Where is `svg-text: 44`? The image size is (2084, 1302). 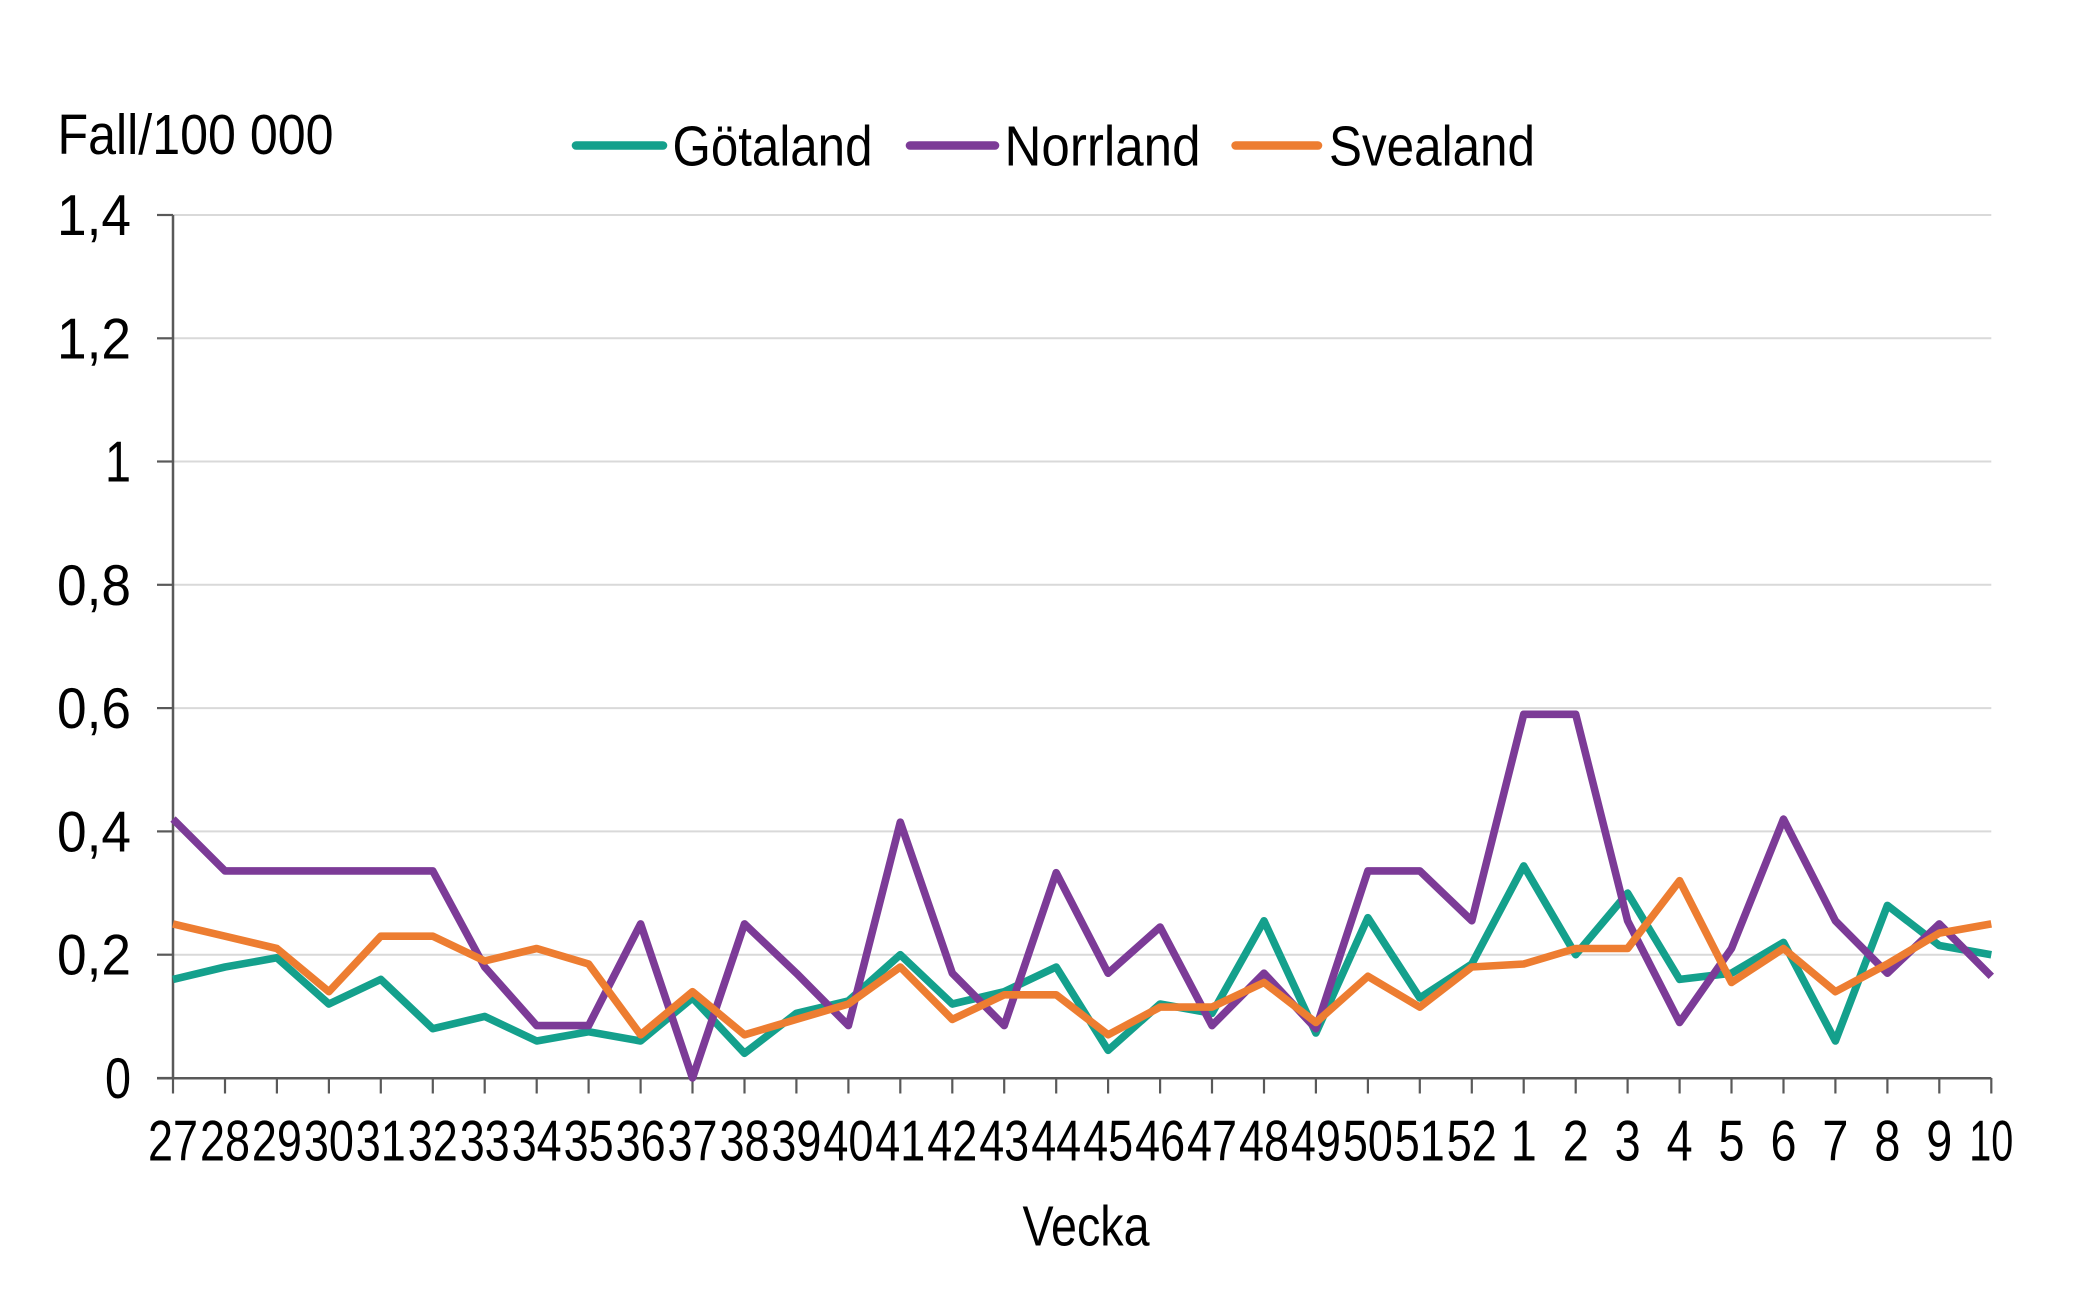
svg-text: 44 is located at coordinates (1056, 1142).